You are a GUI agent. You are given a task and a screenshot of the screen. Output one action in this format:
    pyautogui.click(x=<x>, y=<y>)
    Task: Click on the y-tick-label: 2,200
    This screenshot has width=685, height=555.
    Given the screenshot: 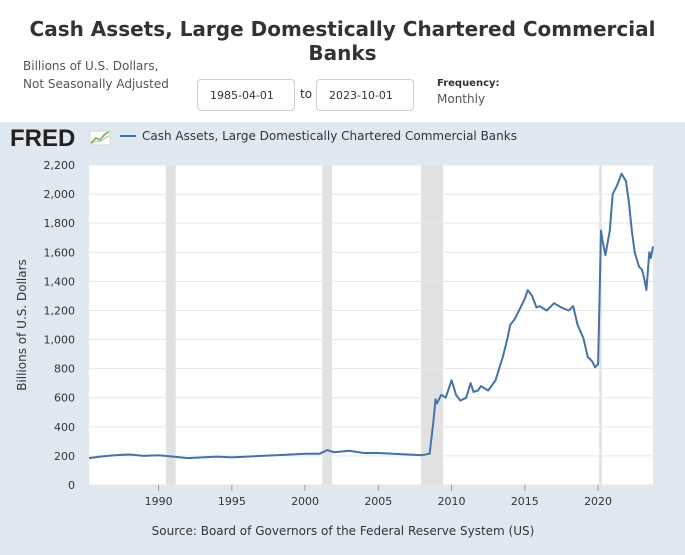 What is the action you would take?
    pyautogui.click(x=60, y=165)
    